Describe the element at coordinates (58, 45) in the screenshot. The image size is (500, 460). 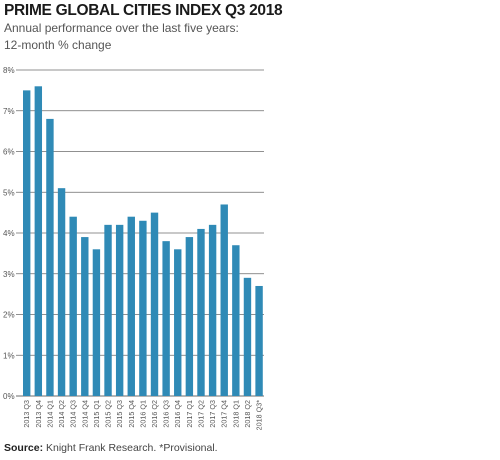
I see `chart-unit-label: 12-month % change` at that location.